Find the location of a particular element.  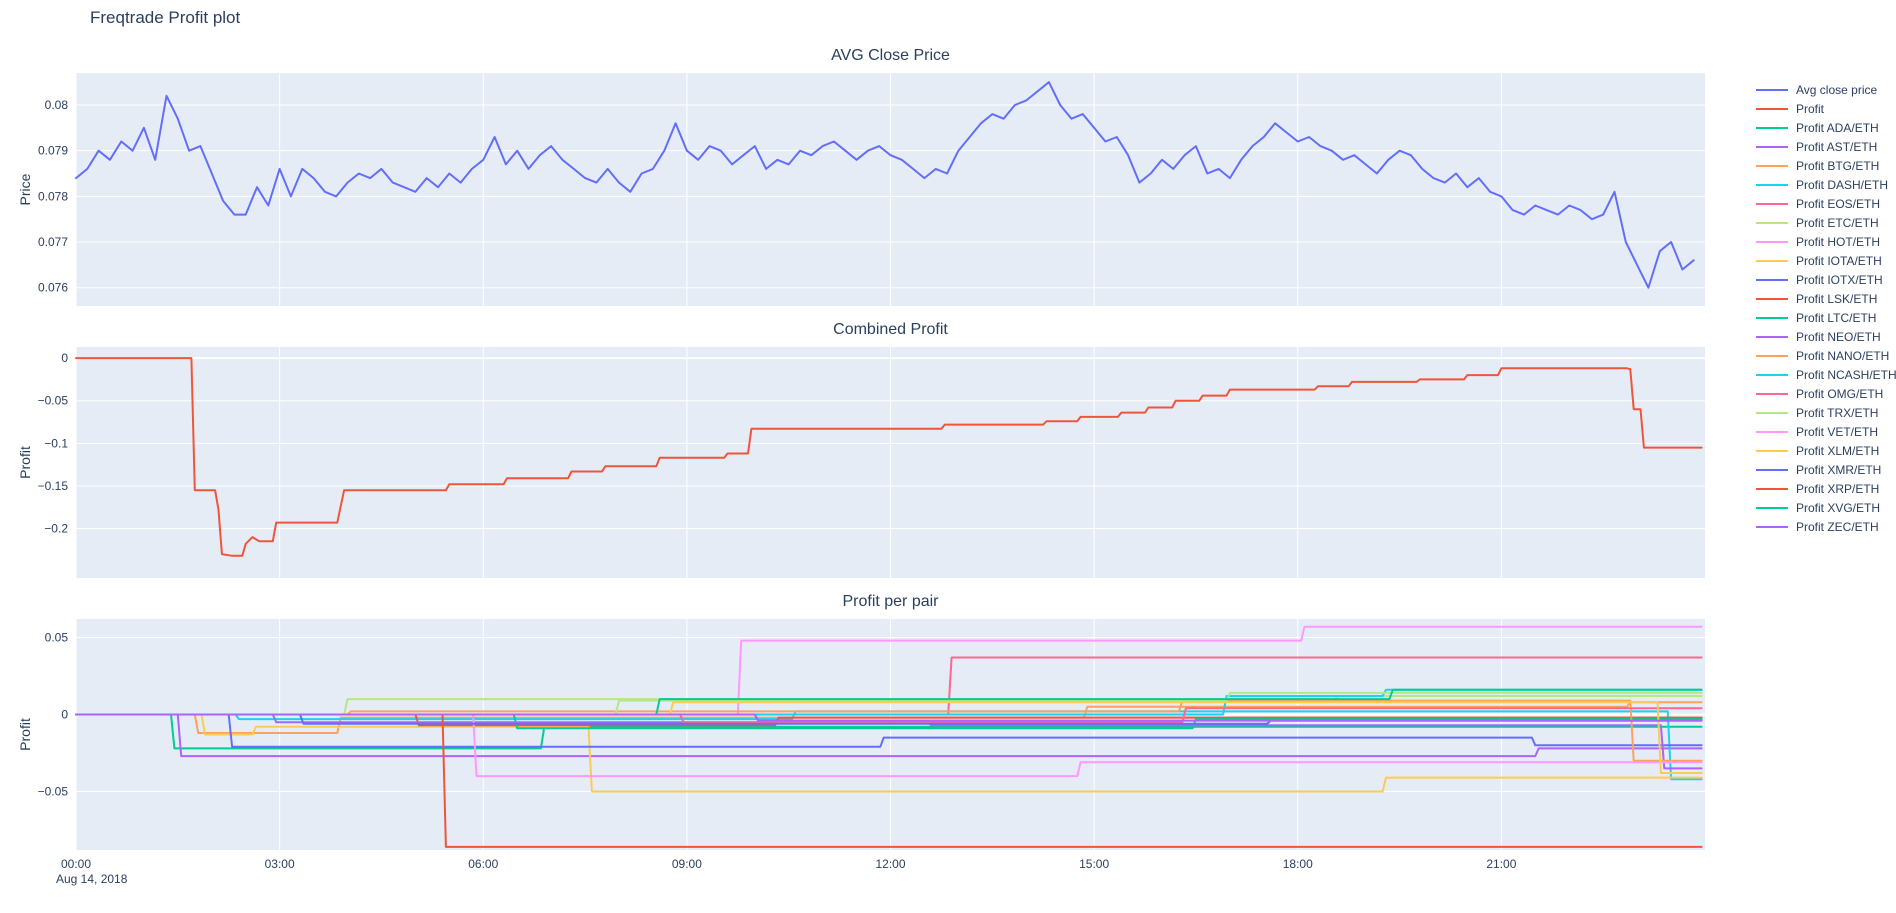

legend-item-label: Profit ZEC/ETH is located at coordinates (1837, 526).